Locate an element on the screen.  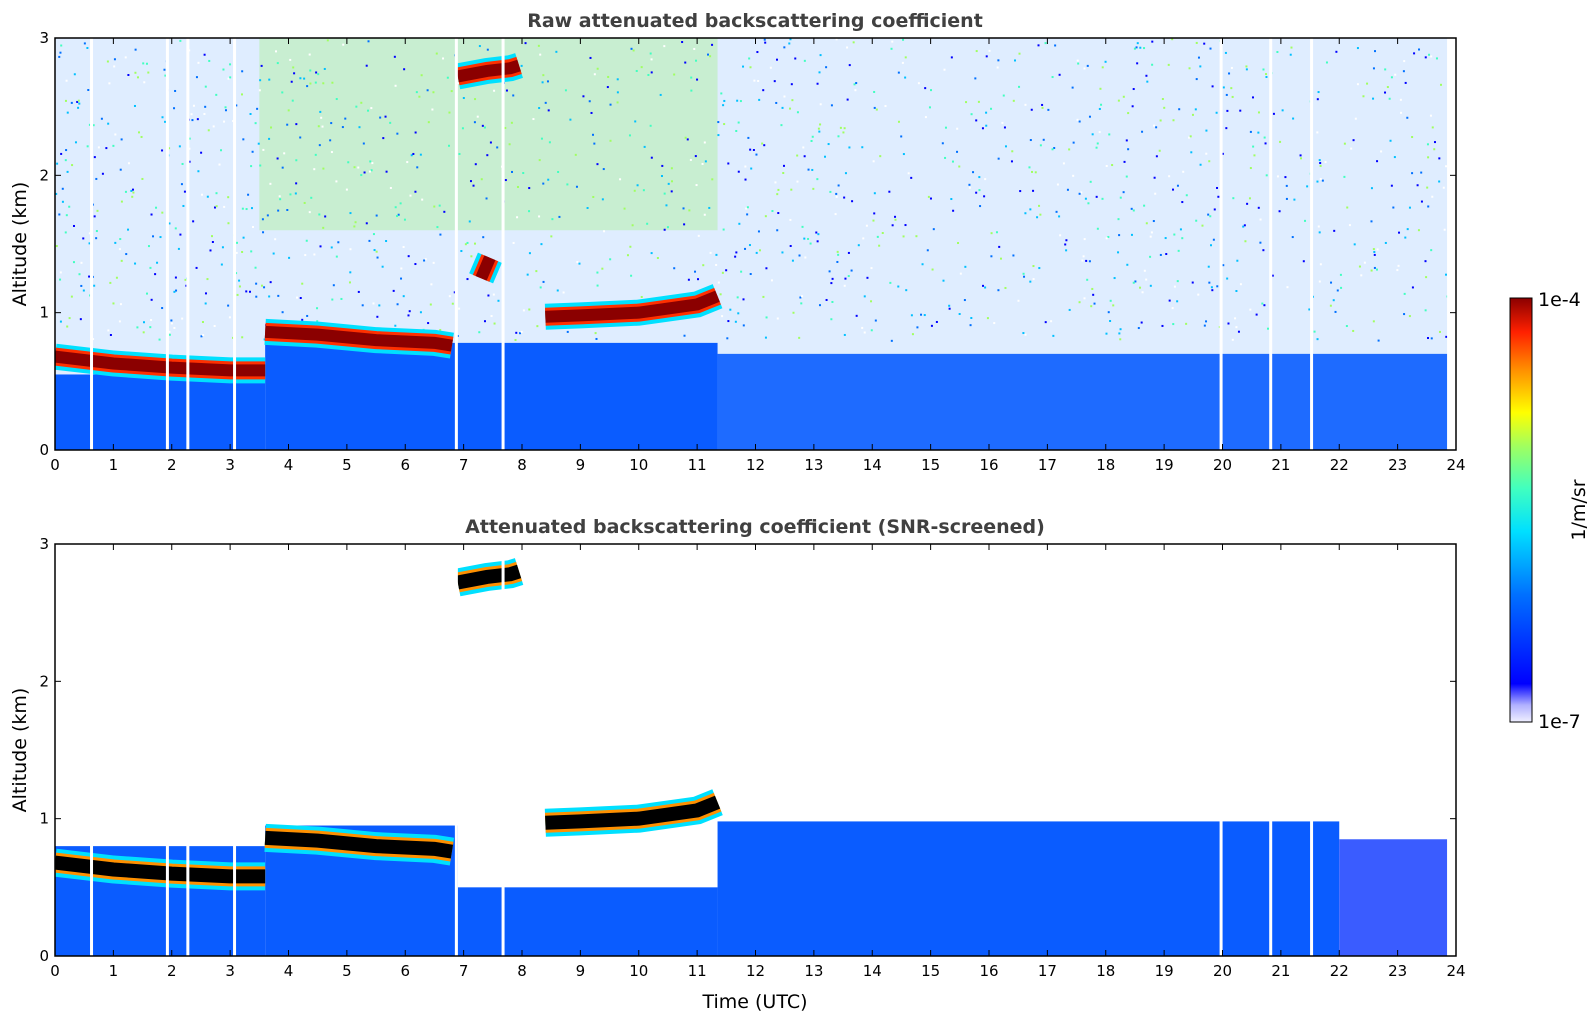
feature-layers is located at coordinates (389, 218).